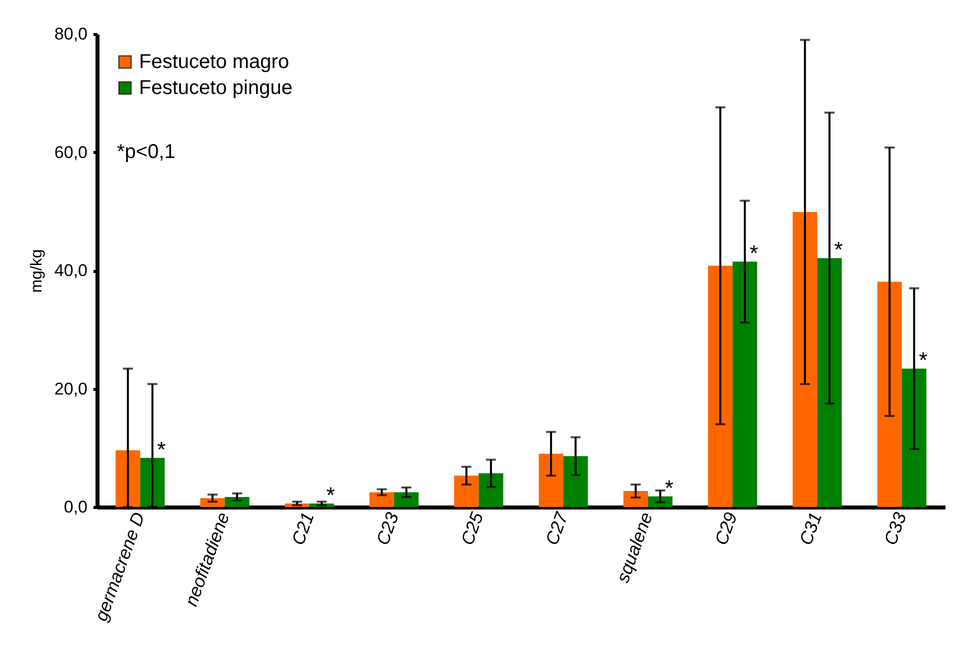 This screenshot has width=974, height=655. What do you see at coordinates (303, 529) in the screenshot?
I see `x-tick-label: C21` at bounding box center [303, 529].